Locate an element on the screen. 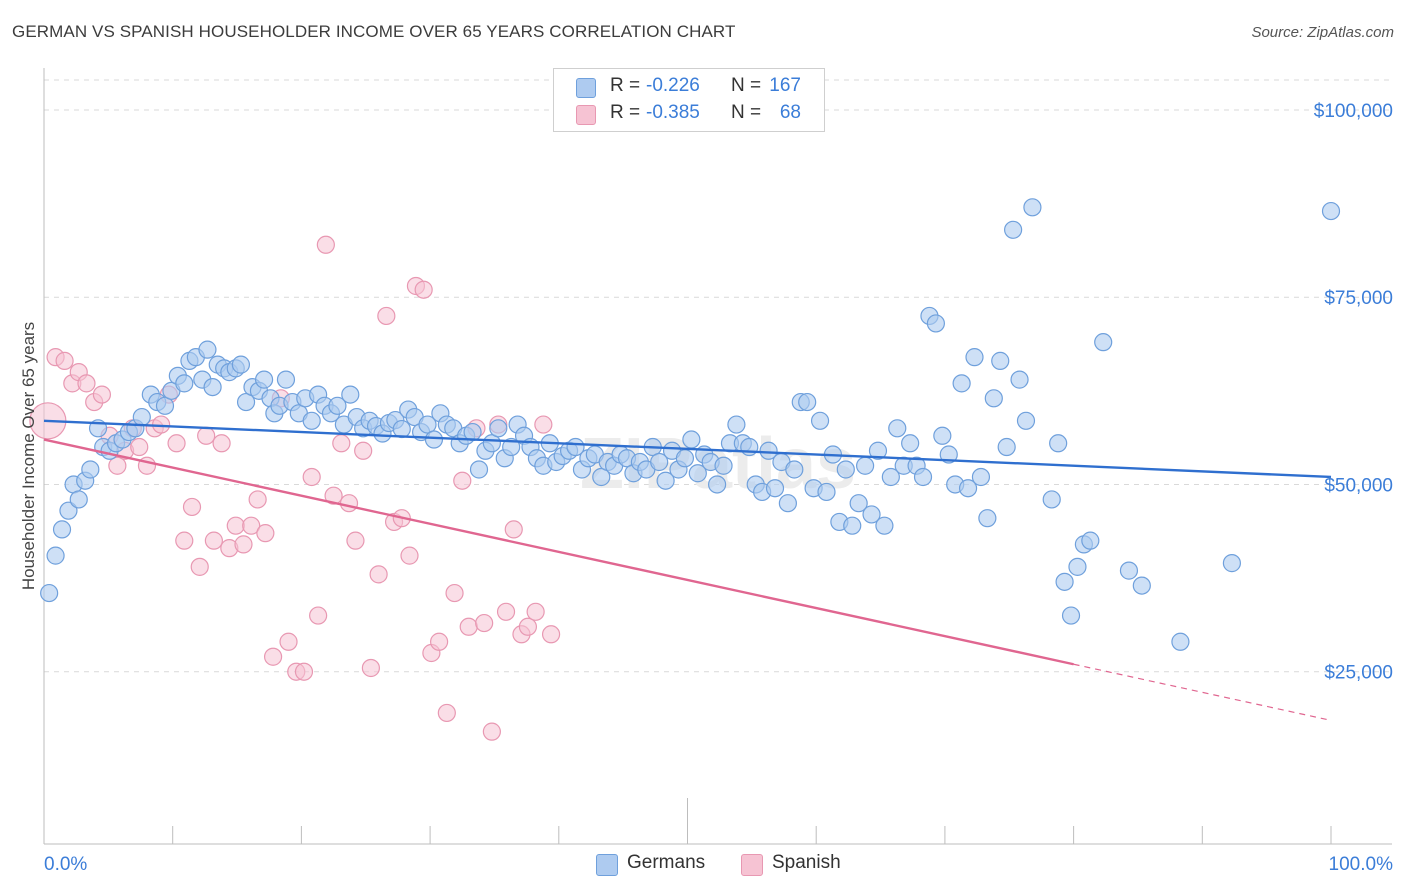 The height and width of the screenshot is (892, 1406). series-legend: Germans Spanish is located at coordinates (746, 864).